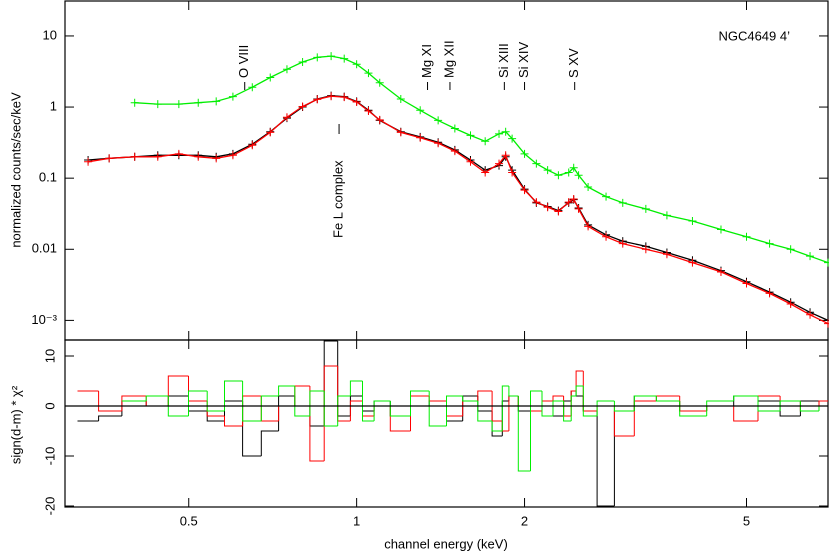 This screenshot has width=829, height=554. What do you see at coordinates (15, 424) in the screenshot?
I see `y-axis-title: sign(d-m) * χ²` at bounding box center [15, 424].